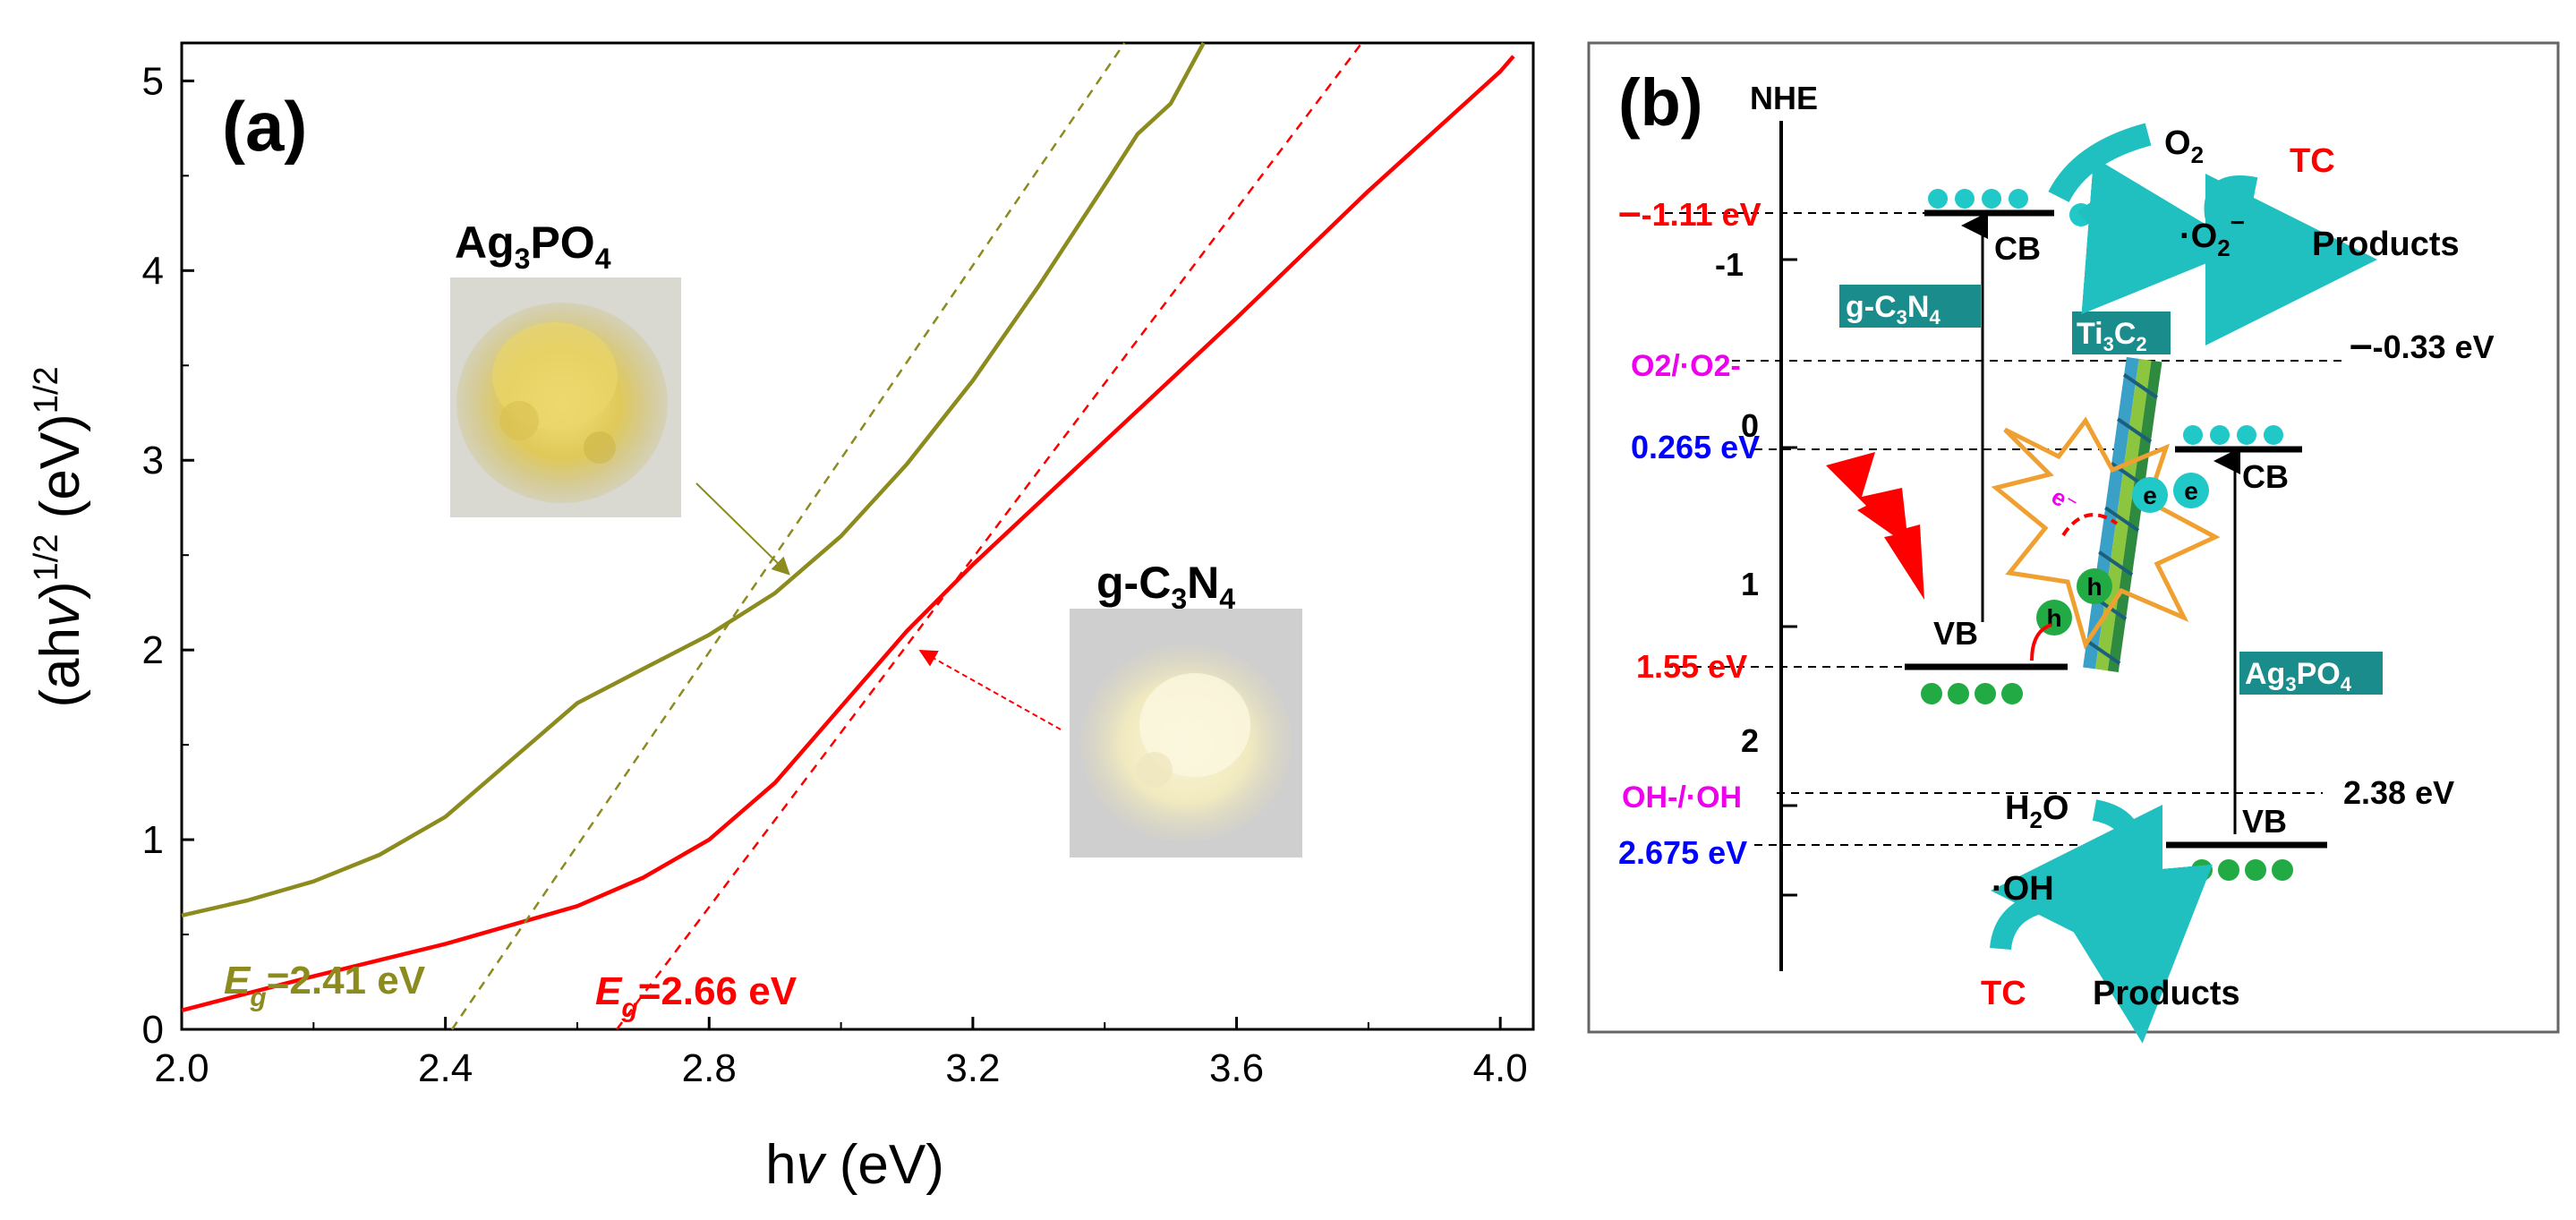 This screenshot has height=1220, width=2576. I want to click on ag3po4-pointer, so click(742, 529).